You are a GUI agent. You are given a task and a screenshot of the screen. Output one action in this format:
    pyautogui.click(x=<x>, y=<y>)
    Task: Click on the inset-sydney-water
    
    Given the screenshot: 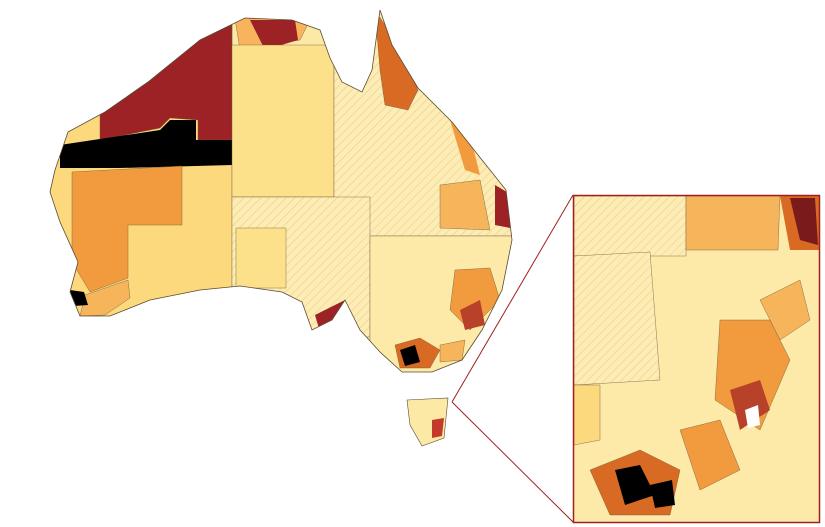 What is the action you would take?
    pyautogui.click(x=752, y=416)
    